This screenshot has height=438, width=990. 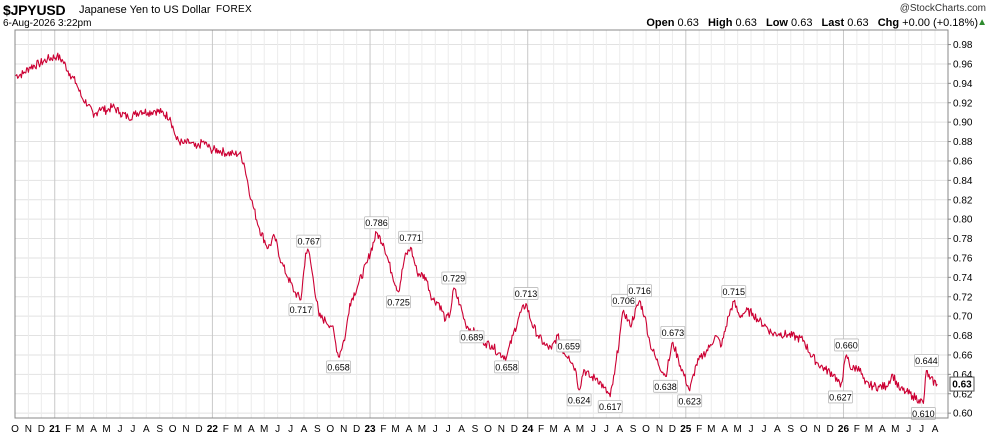 What do you see at coordinates (963, 181) in the screenshot?
I see `y-tick-label: 0.84` at bounding box center [963, 181].